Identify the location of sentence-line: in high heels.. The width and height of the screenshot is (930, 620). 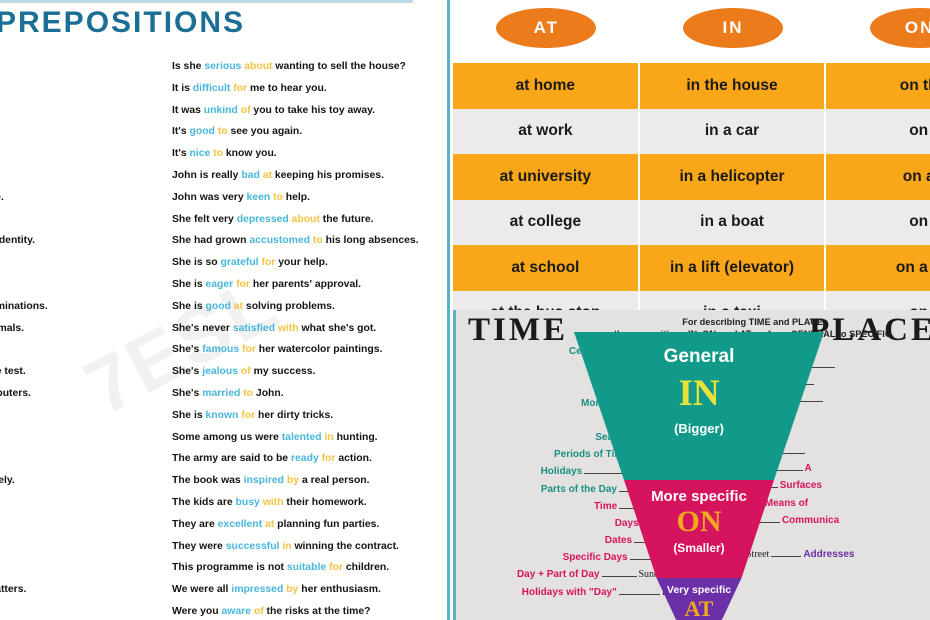
(79, 416).